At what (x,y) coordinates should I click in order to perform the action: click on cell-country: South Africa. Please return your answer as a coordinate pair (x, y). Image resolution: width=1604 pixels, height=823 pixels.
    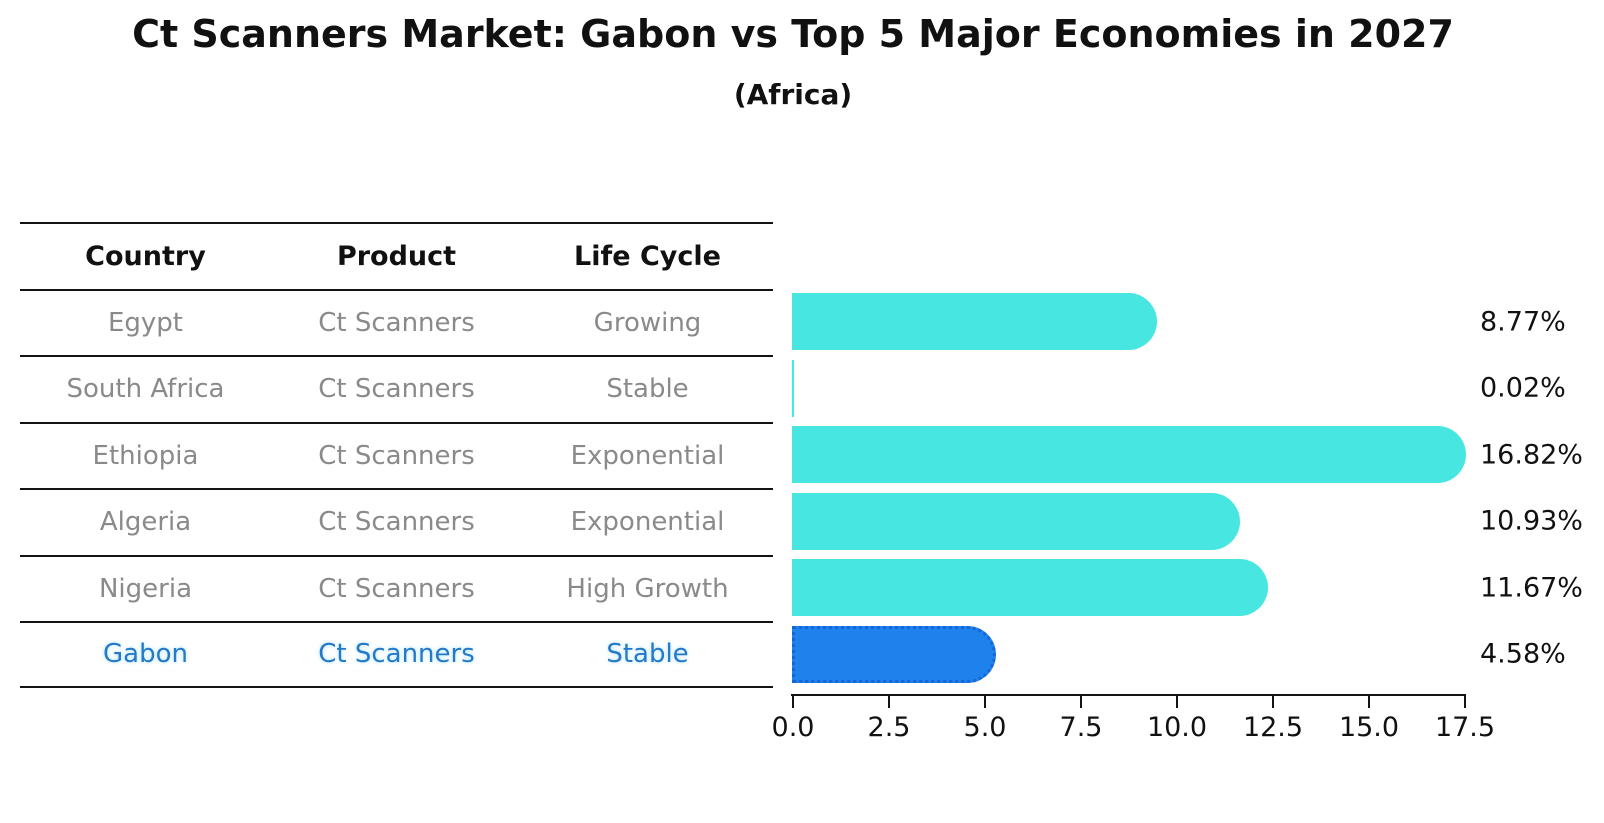
    Looking at the image, I should click on (145, 389).